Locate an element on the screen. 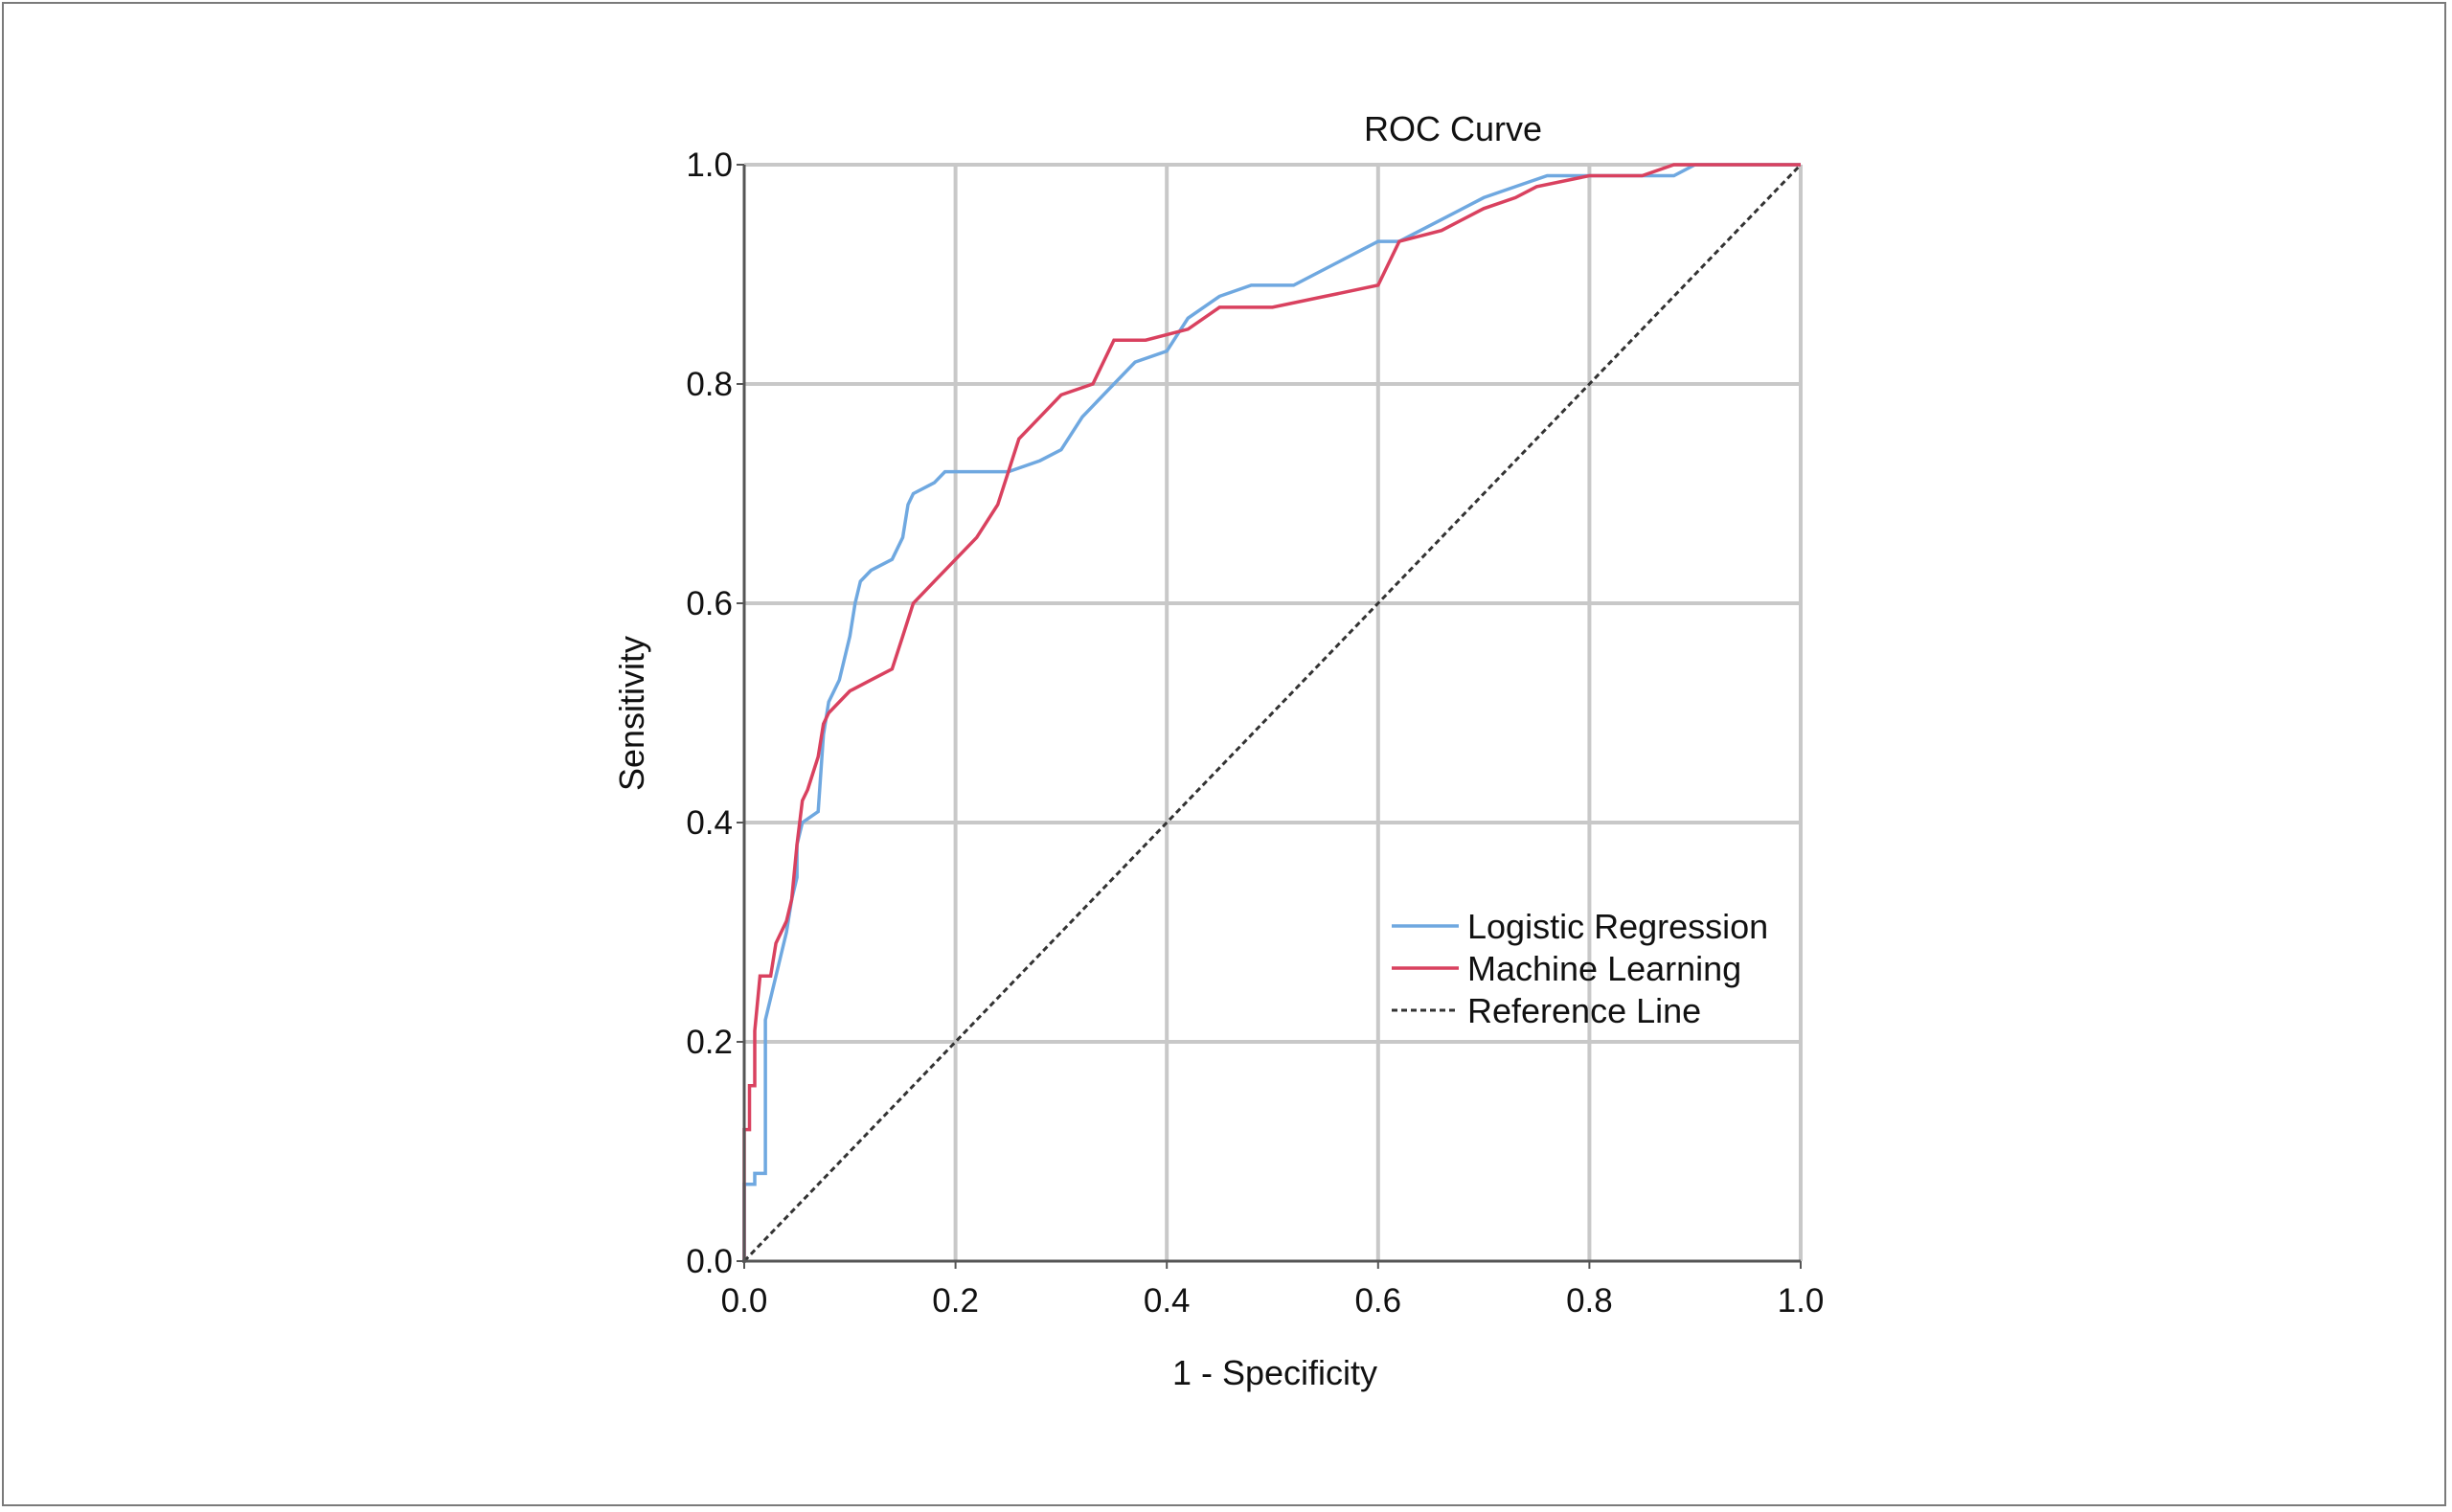 The image size is (2452, 1512). chart-title: ROC Curve is located at coordinates (1453, 128).